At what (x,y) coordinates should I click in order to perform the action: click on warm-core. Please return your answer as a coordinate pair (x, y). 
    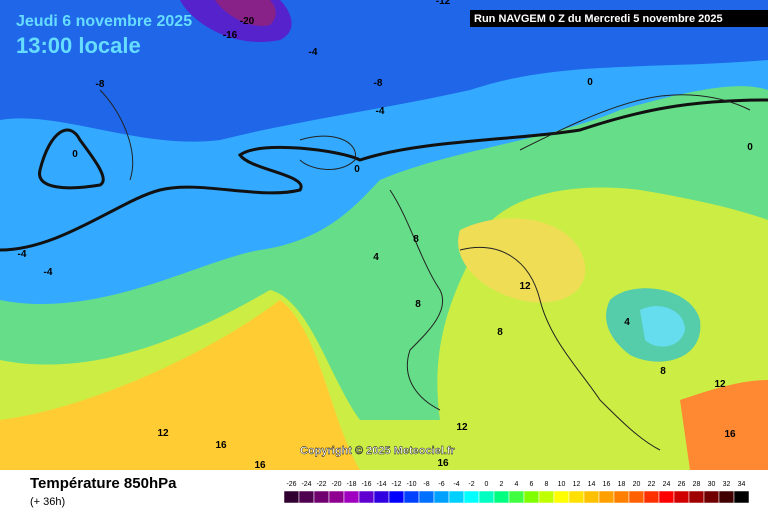
    Looking at the image, I should click on (522, 260).